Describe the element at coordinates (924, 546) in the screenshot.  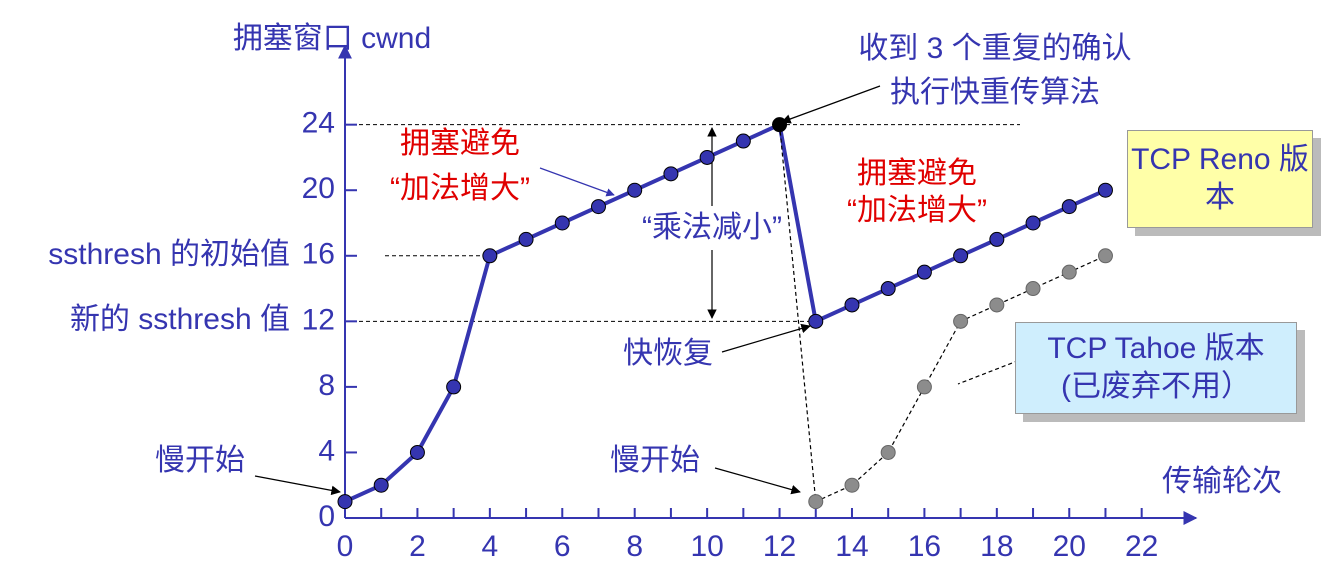
I see `x-tick-label: 16` at that location.